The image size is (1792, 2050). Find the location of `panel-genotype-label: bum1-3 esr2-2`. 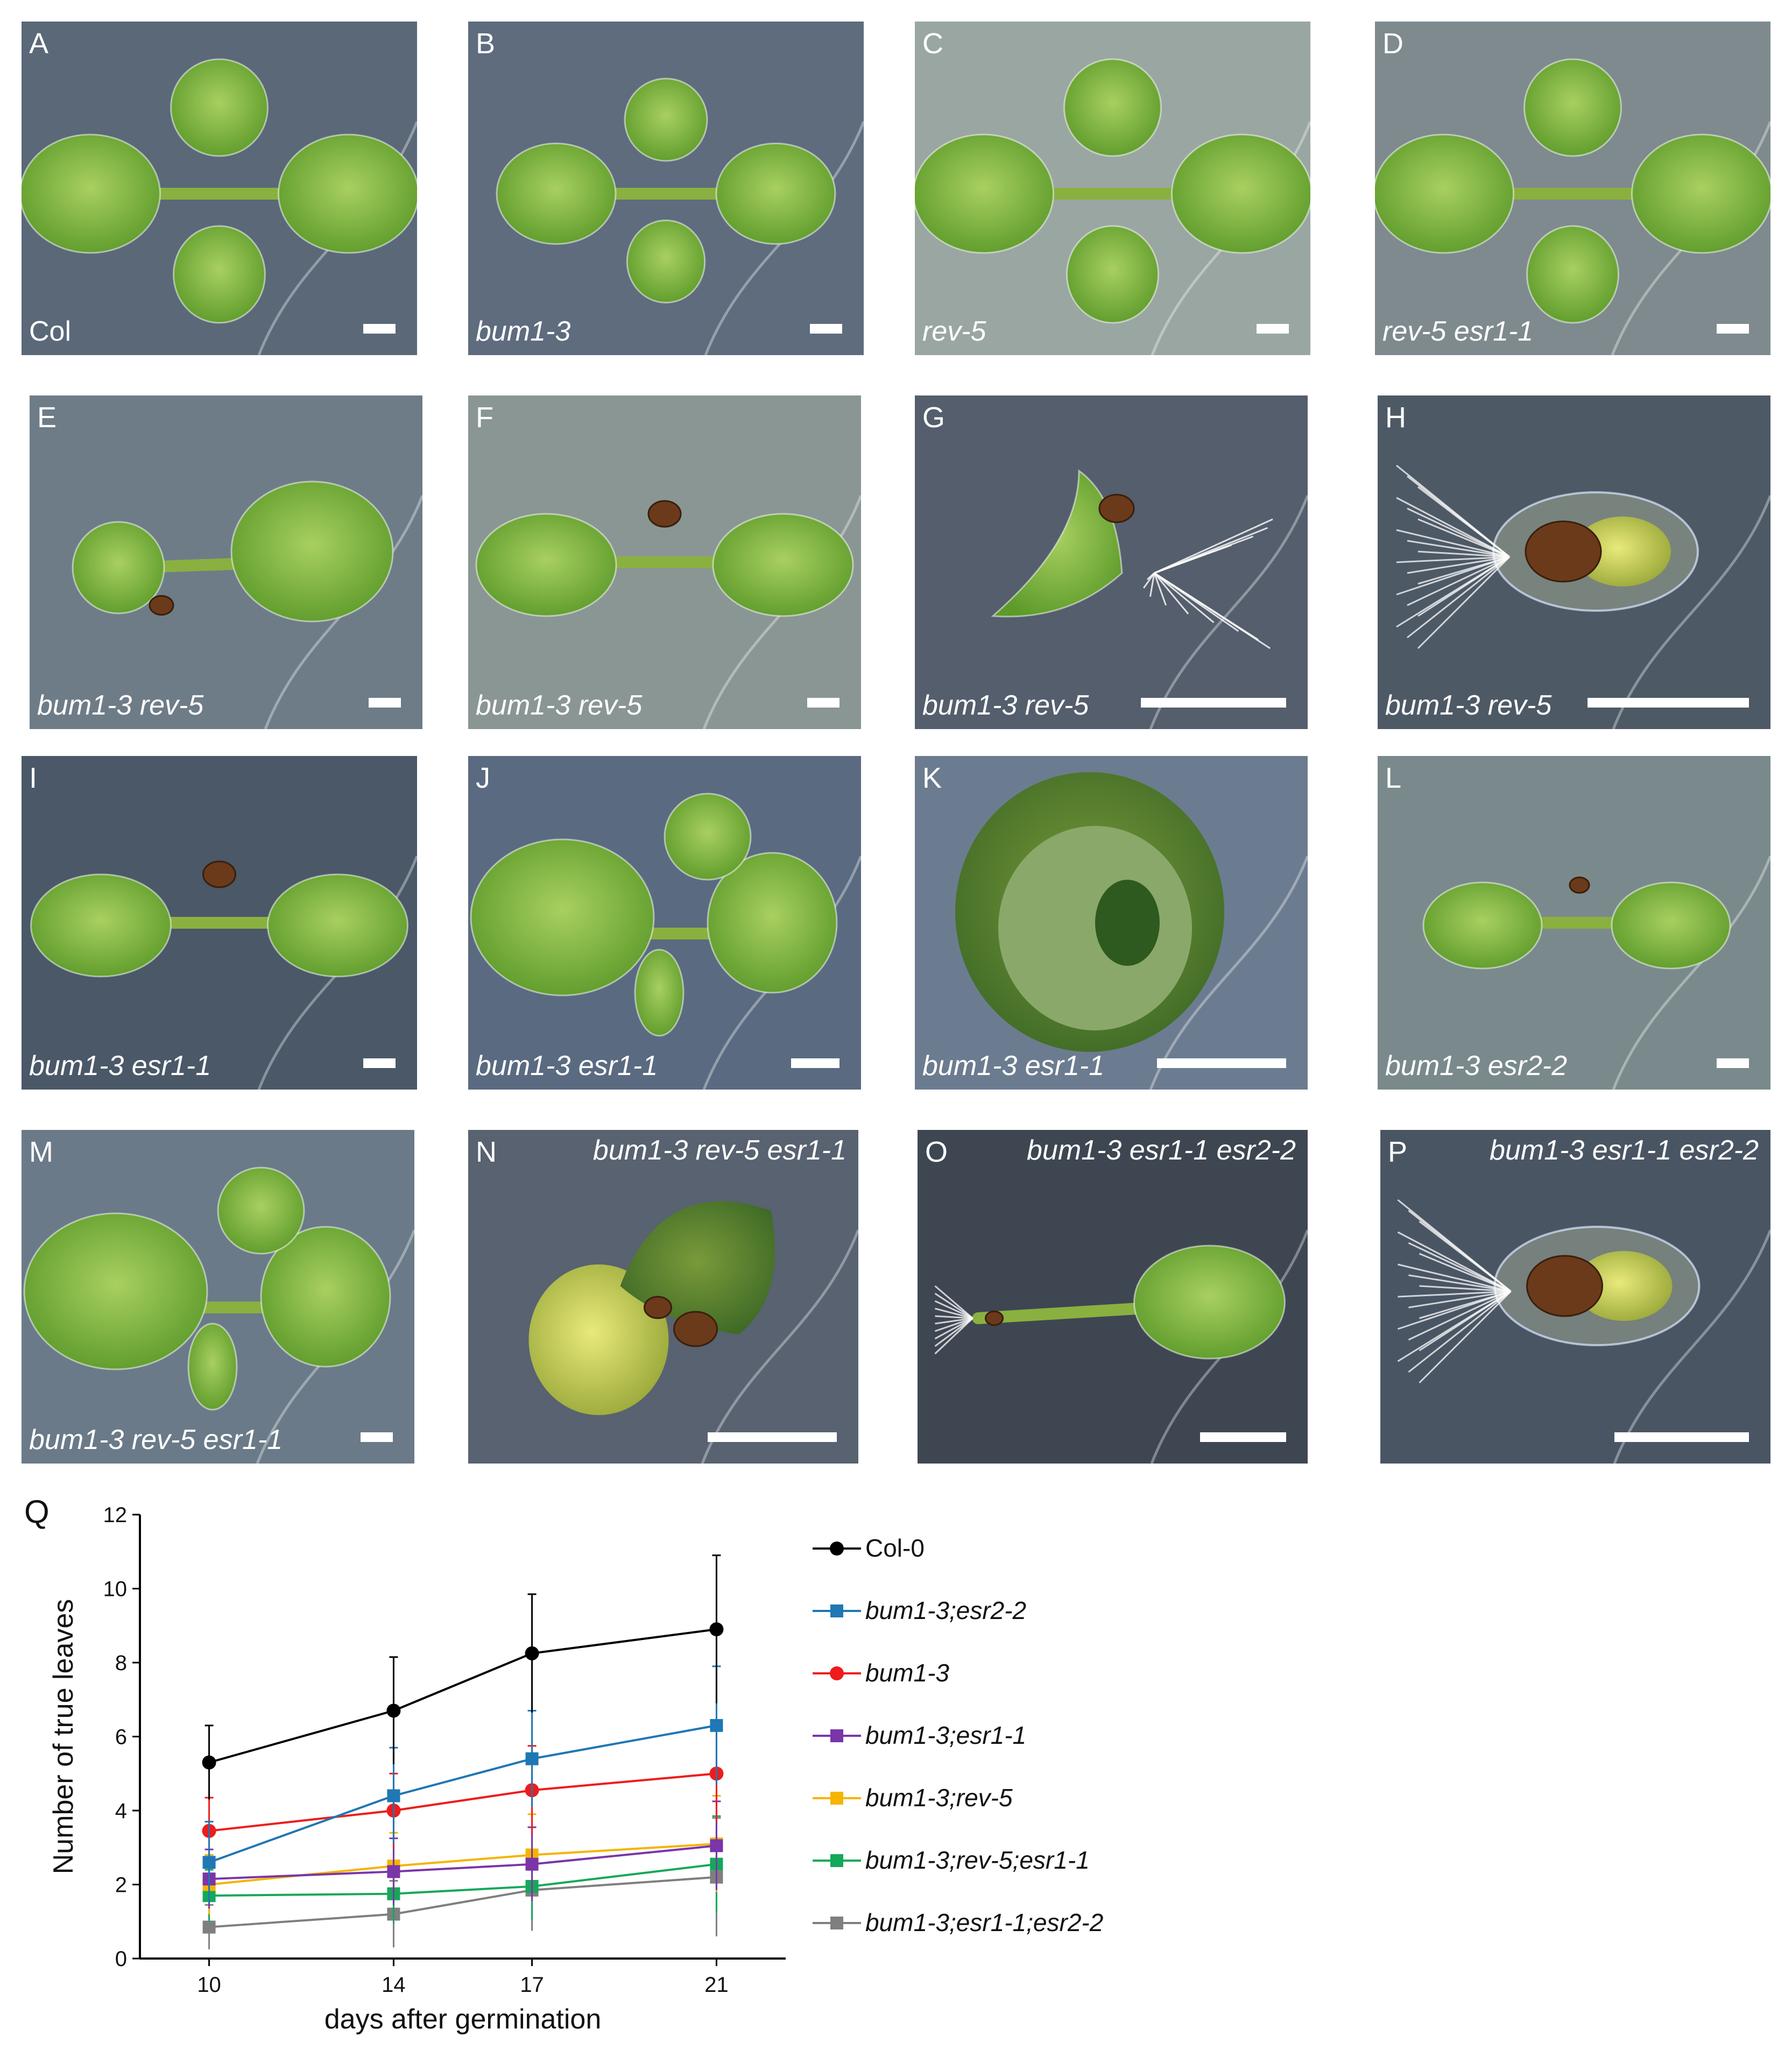

panel-genotype-label: bum1-3 esr2-2 is located at coordinates (1476, 1066).